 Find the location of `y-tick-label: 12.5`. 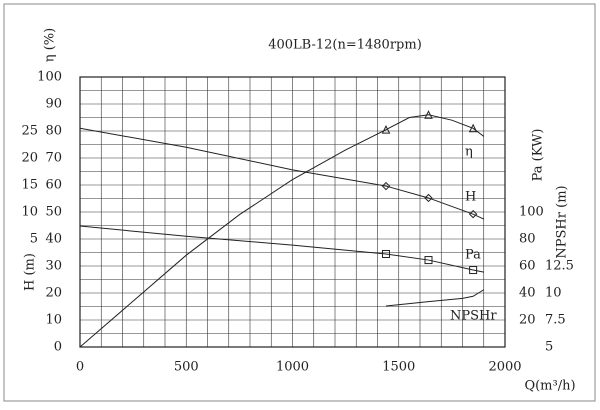

y-tick-label: 12.5 is located at coordinates (559, 266).